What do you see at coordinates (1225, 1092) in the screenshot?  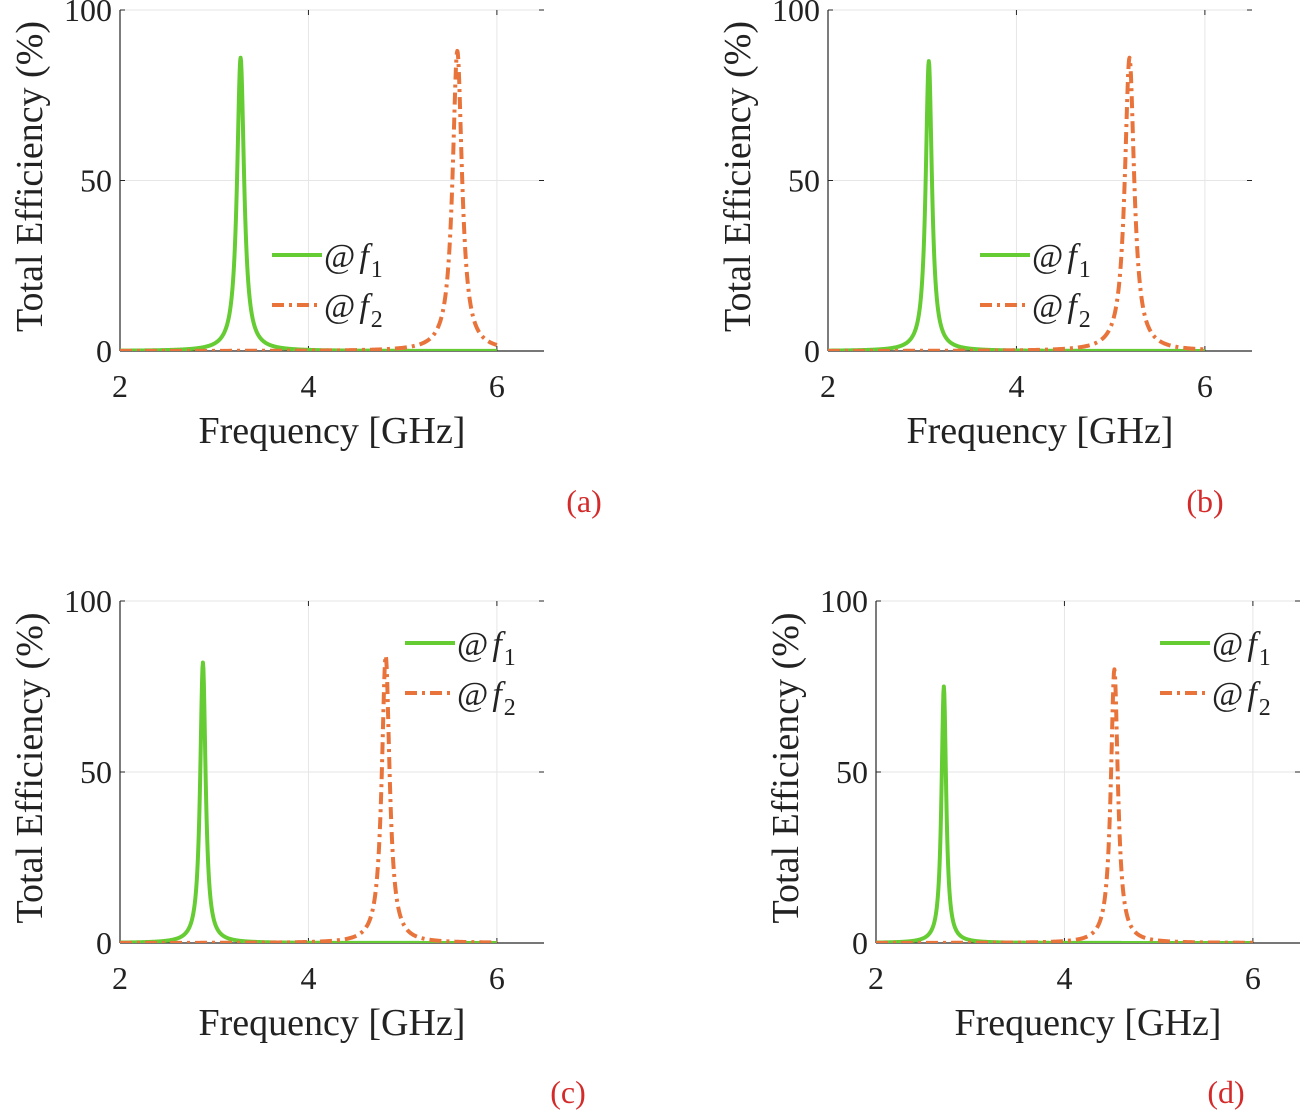 I see `panel-label: (d)` at bounding box center [1225, 1092].